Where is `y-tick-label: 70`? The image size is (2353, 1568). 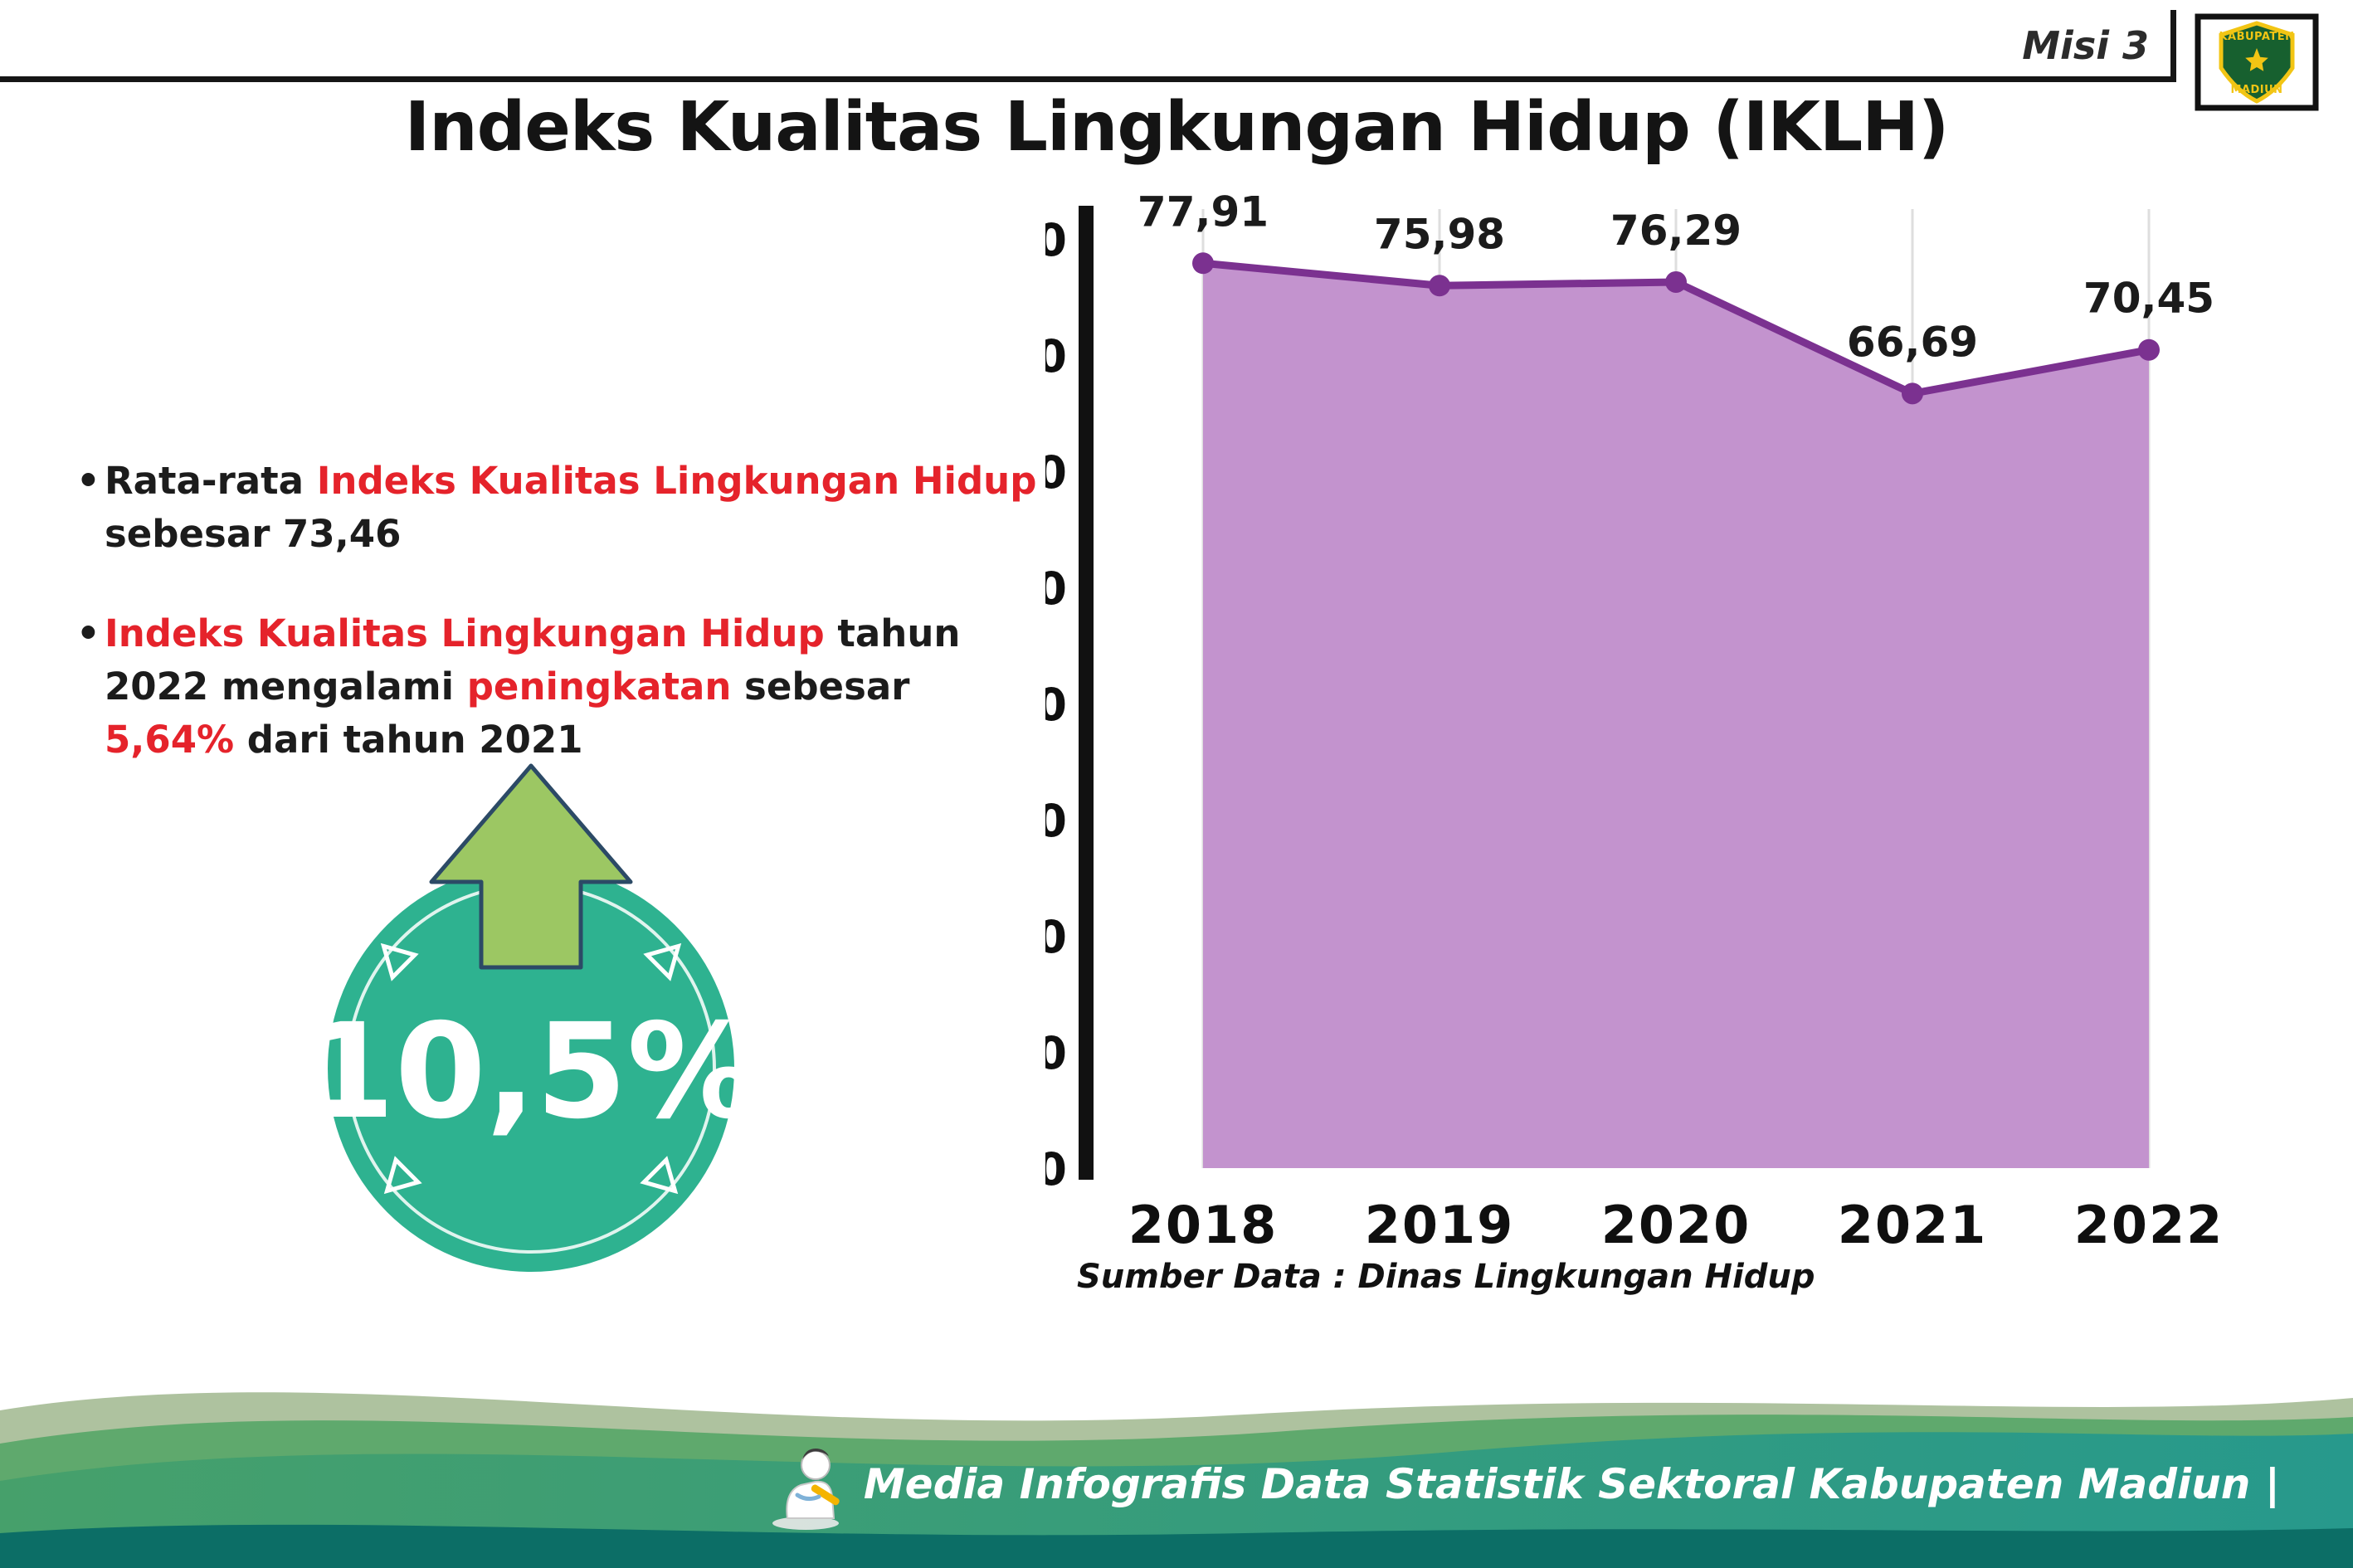 y-tick-label: 70 is located at coordinates (1056, 356).